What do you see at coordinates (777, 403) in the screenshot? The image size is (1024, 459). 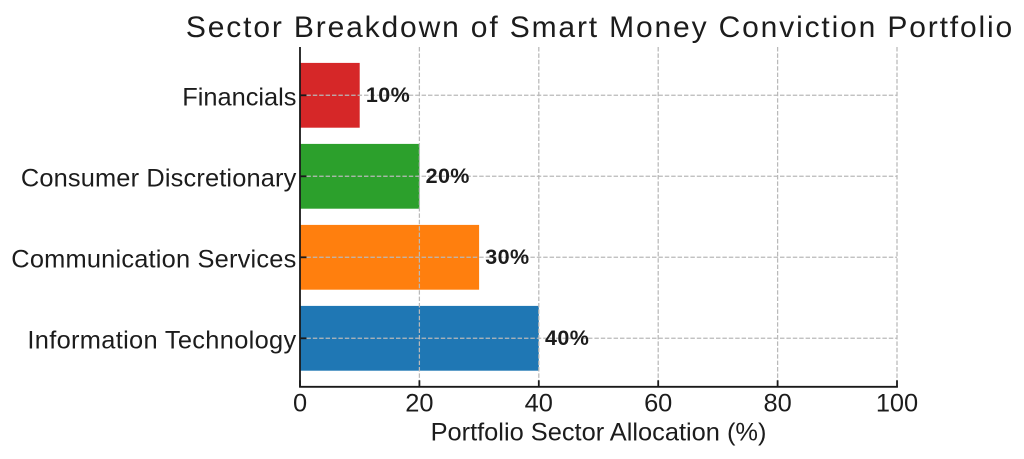 I see `svg-text: 80` at bounding box center [777, 403].